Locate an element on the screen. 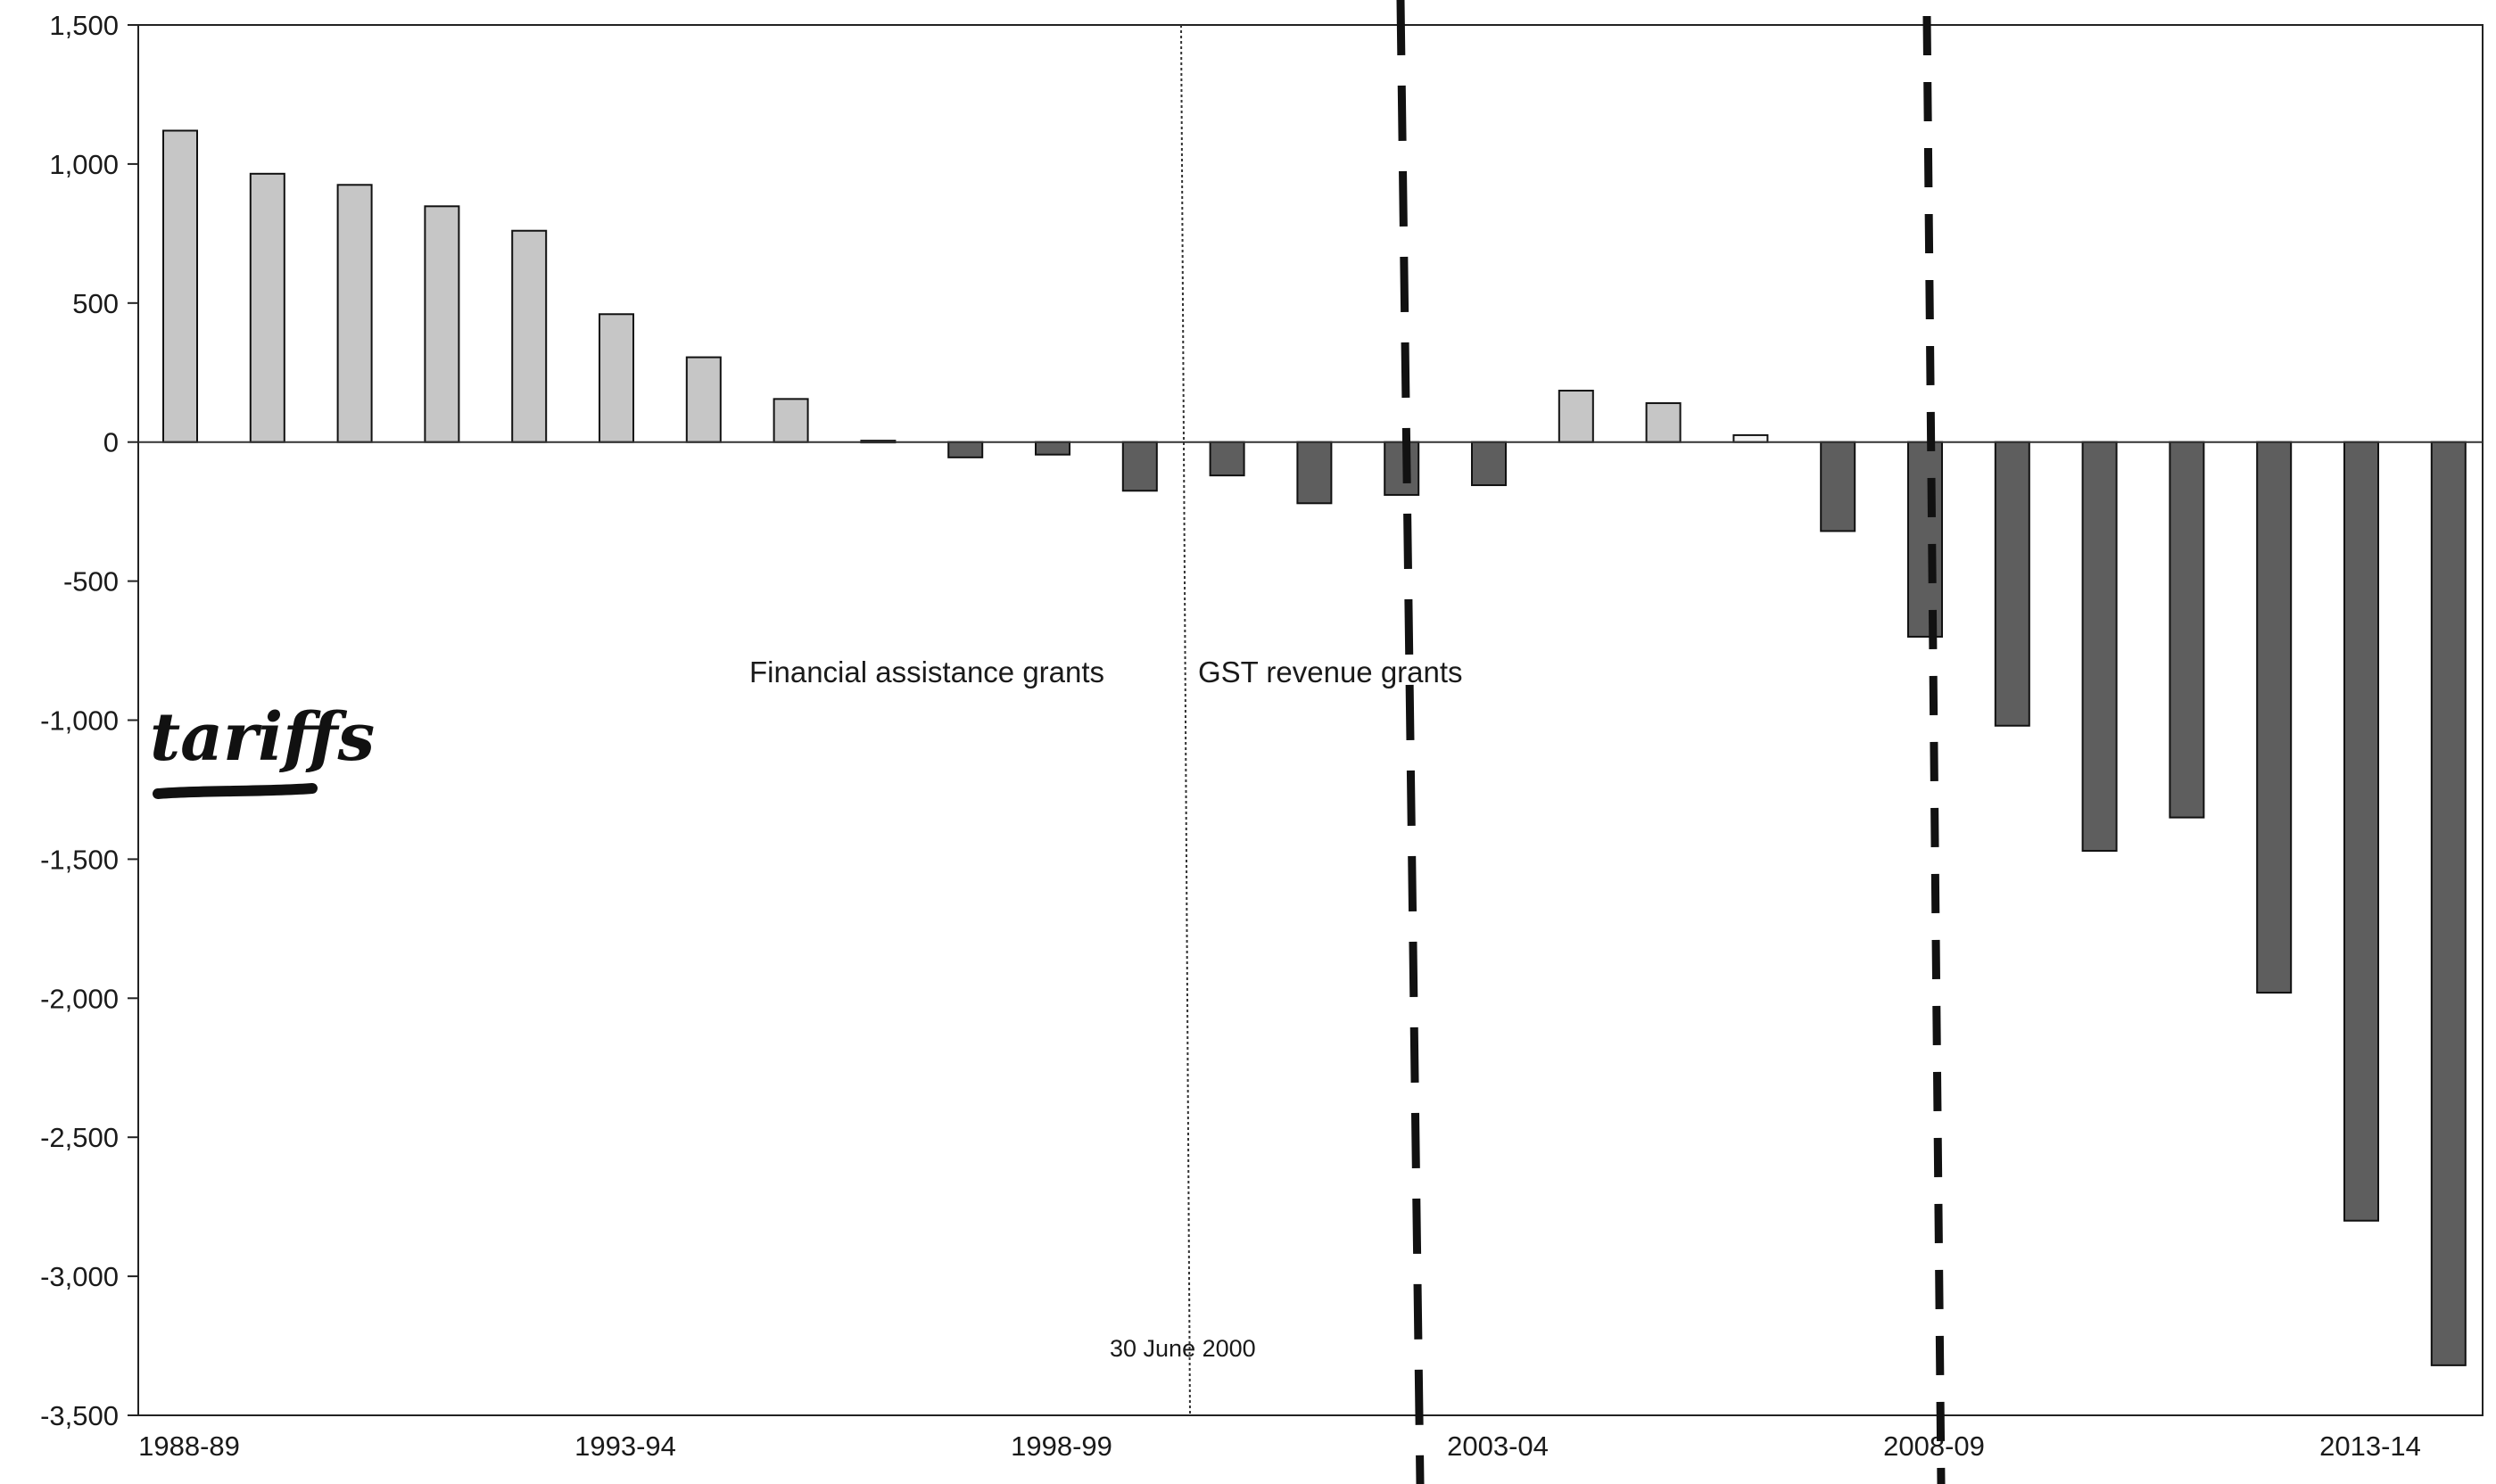 The image size is (2496, 1484). handwritten-underline is located at coordinates (235, 791).